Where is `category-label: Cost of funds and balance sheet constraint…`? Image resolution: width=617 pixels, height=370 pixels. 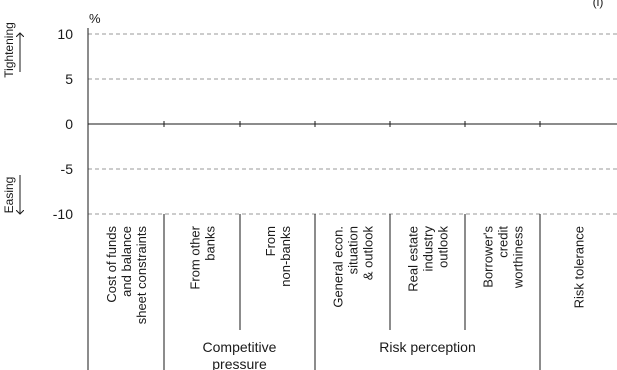 category-label: Cost of funds and balance sheet constraint… is located at coordinates (126, 275).